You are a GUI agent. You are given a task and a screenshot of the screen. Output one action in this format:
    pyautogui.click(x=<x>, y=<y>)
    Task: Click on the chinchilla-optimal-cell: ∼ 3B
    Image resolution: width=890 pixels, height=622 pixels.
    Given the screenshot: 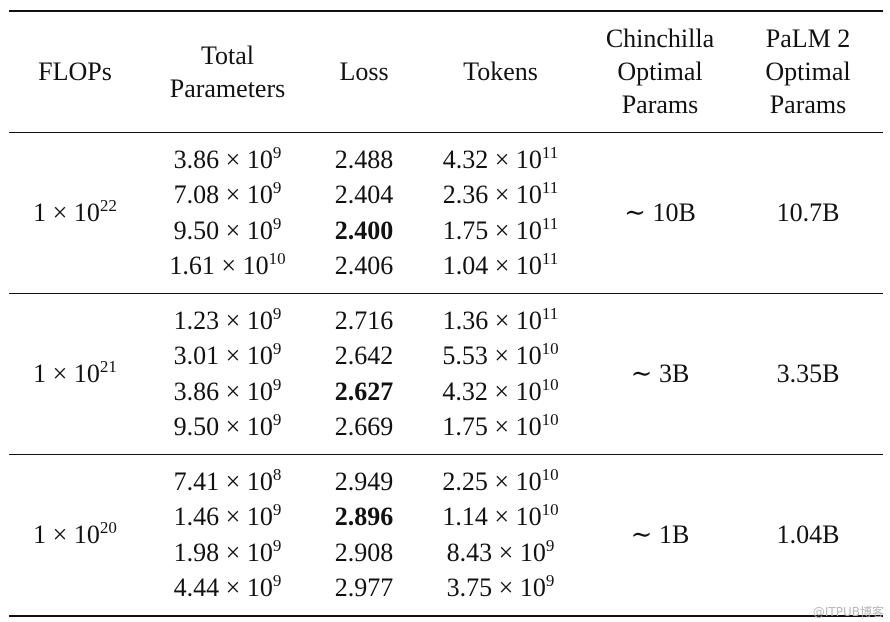 What is the action you would take?
    pyautogui.click(x=660, y=373)
    